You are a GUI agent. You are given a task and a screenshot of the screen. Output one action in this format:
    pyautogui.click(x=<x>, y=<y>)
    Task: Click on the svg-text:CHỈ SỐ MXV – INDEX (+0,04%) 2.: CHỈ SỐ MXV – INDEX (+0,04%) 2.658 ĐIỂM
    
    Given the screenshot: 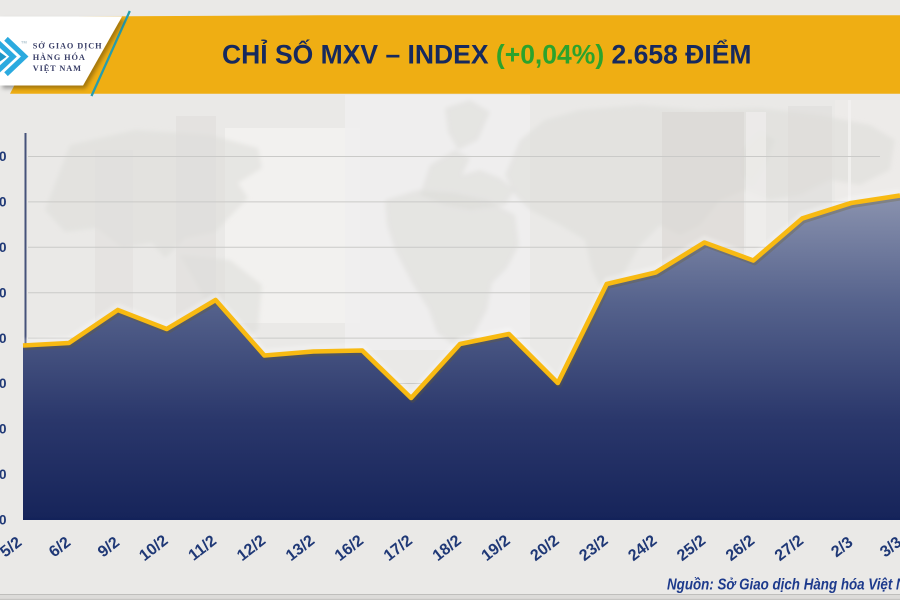 What is the action you would take?
    pyautogui.click(x=486, y=55)
    